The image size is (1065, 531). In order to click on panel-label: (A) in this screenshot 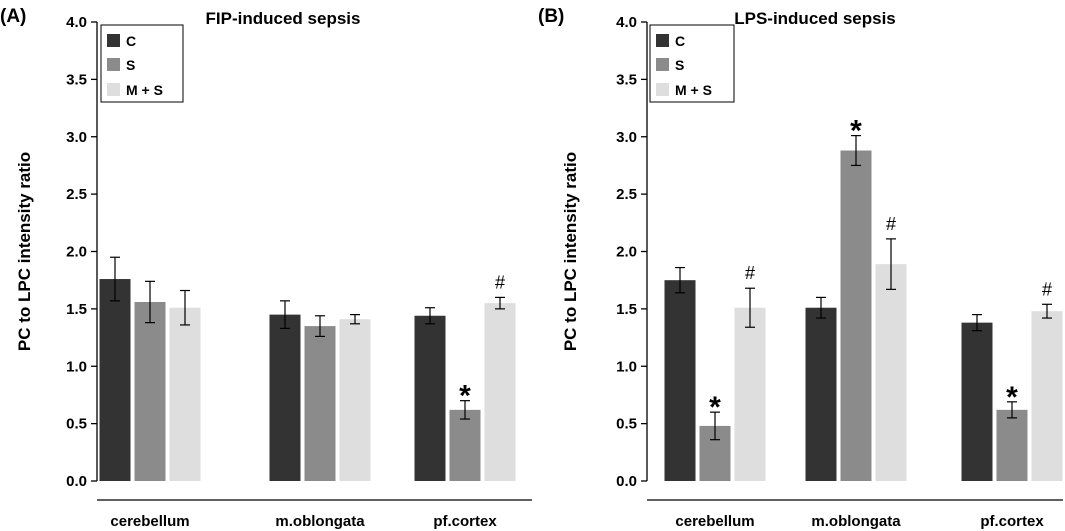, I will do `click(13, 16)`.